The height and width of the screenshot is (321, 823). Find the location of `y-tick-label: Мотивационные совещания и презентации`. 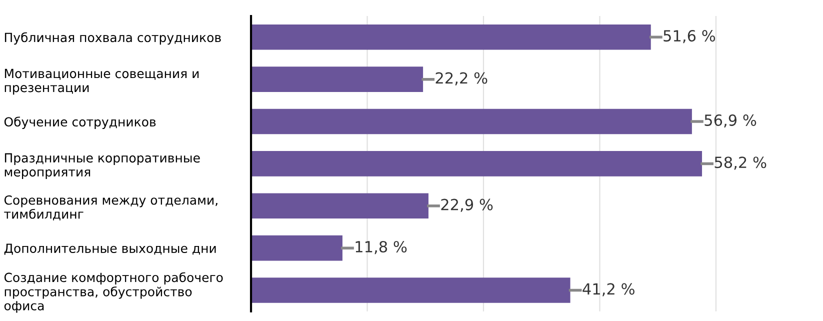

y-tick-label: Мотивационные совещания и презентации is located at coordinates (101, 81).